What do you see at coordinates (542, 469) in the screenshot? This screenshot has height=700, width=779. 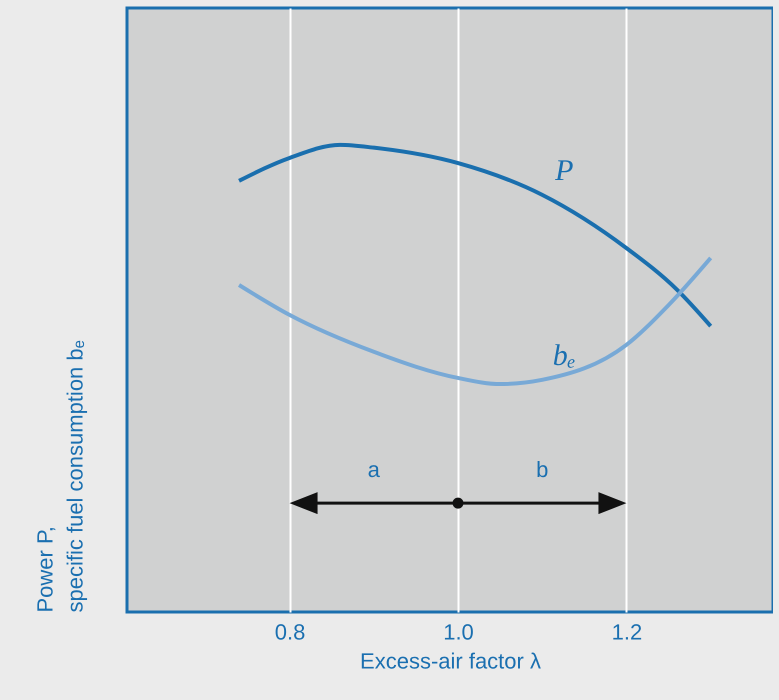 I see `annotation: b` at bounding box center [542, 469].